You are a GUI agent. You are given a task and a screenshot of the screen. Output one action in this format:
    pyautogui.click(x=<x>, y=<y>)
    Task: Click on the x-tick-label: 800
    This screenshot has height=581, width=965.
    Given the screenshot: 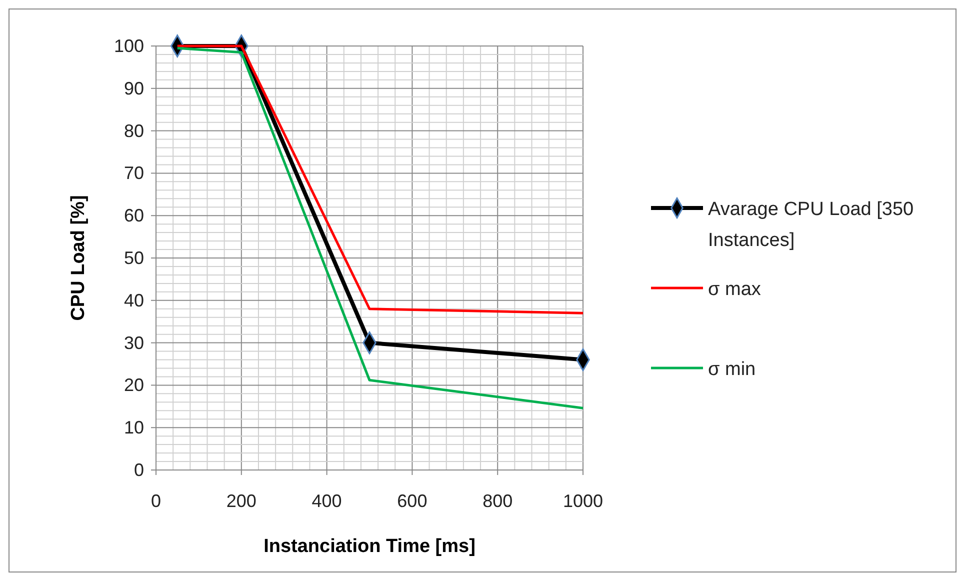 What is the action you would take?
    pyautogui.click(x=497, y=501)
    